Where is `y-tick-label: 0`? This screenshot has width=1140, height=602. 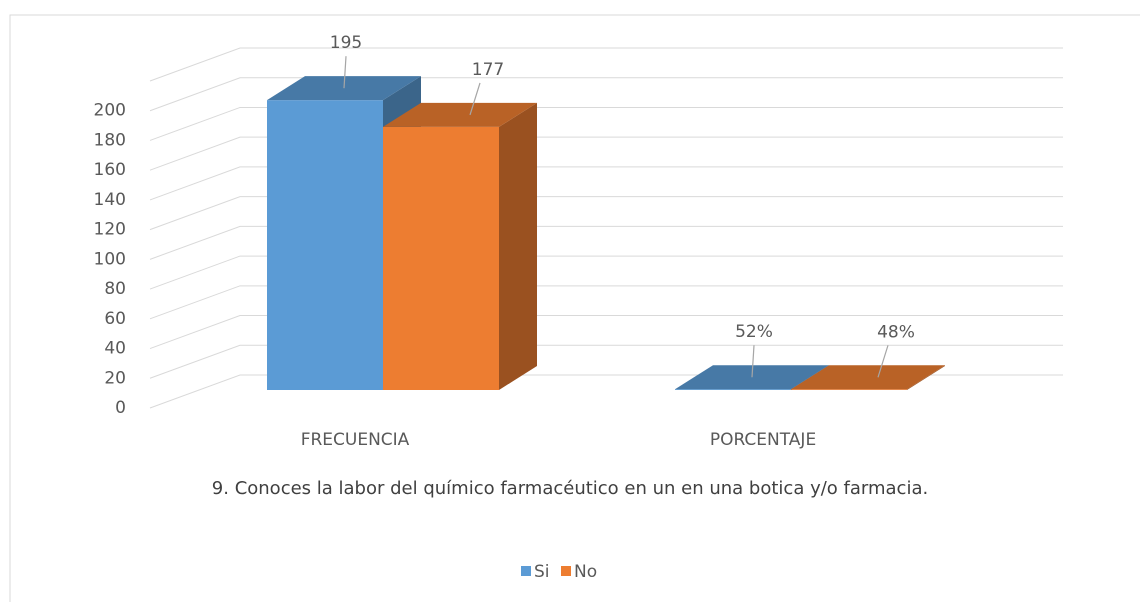 y-tick-label: 0 is located at coordinates (120, 408).